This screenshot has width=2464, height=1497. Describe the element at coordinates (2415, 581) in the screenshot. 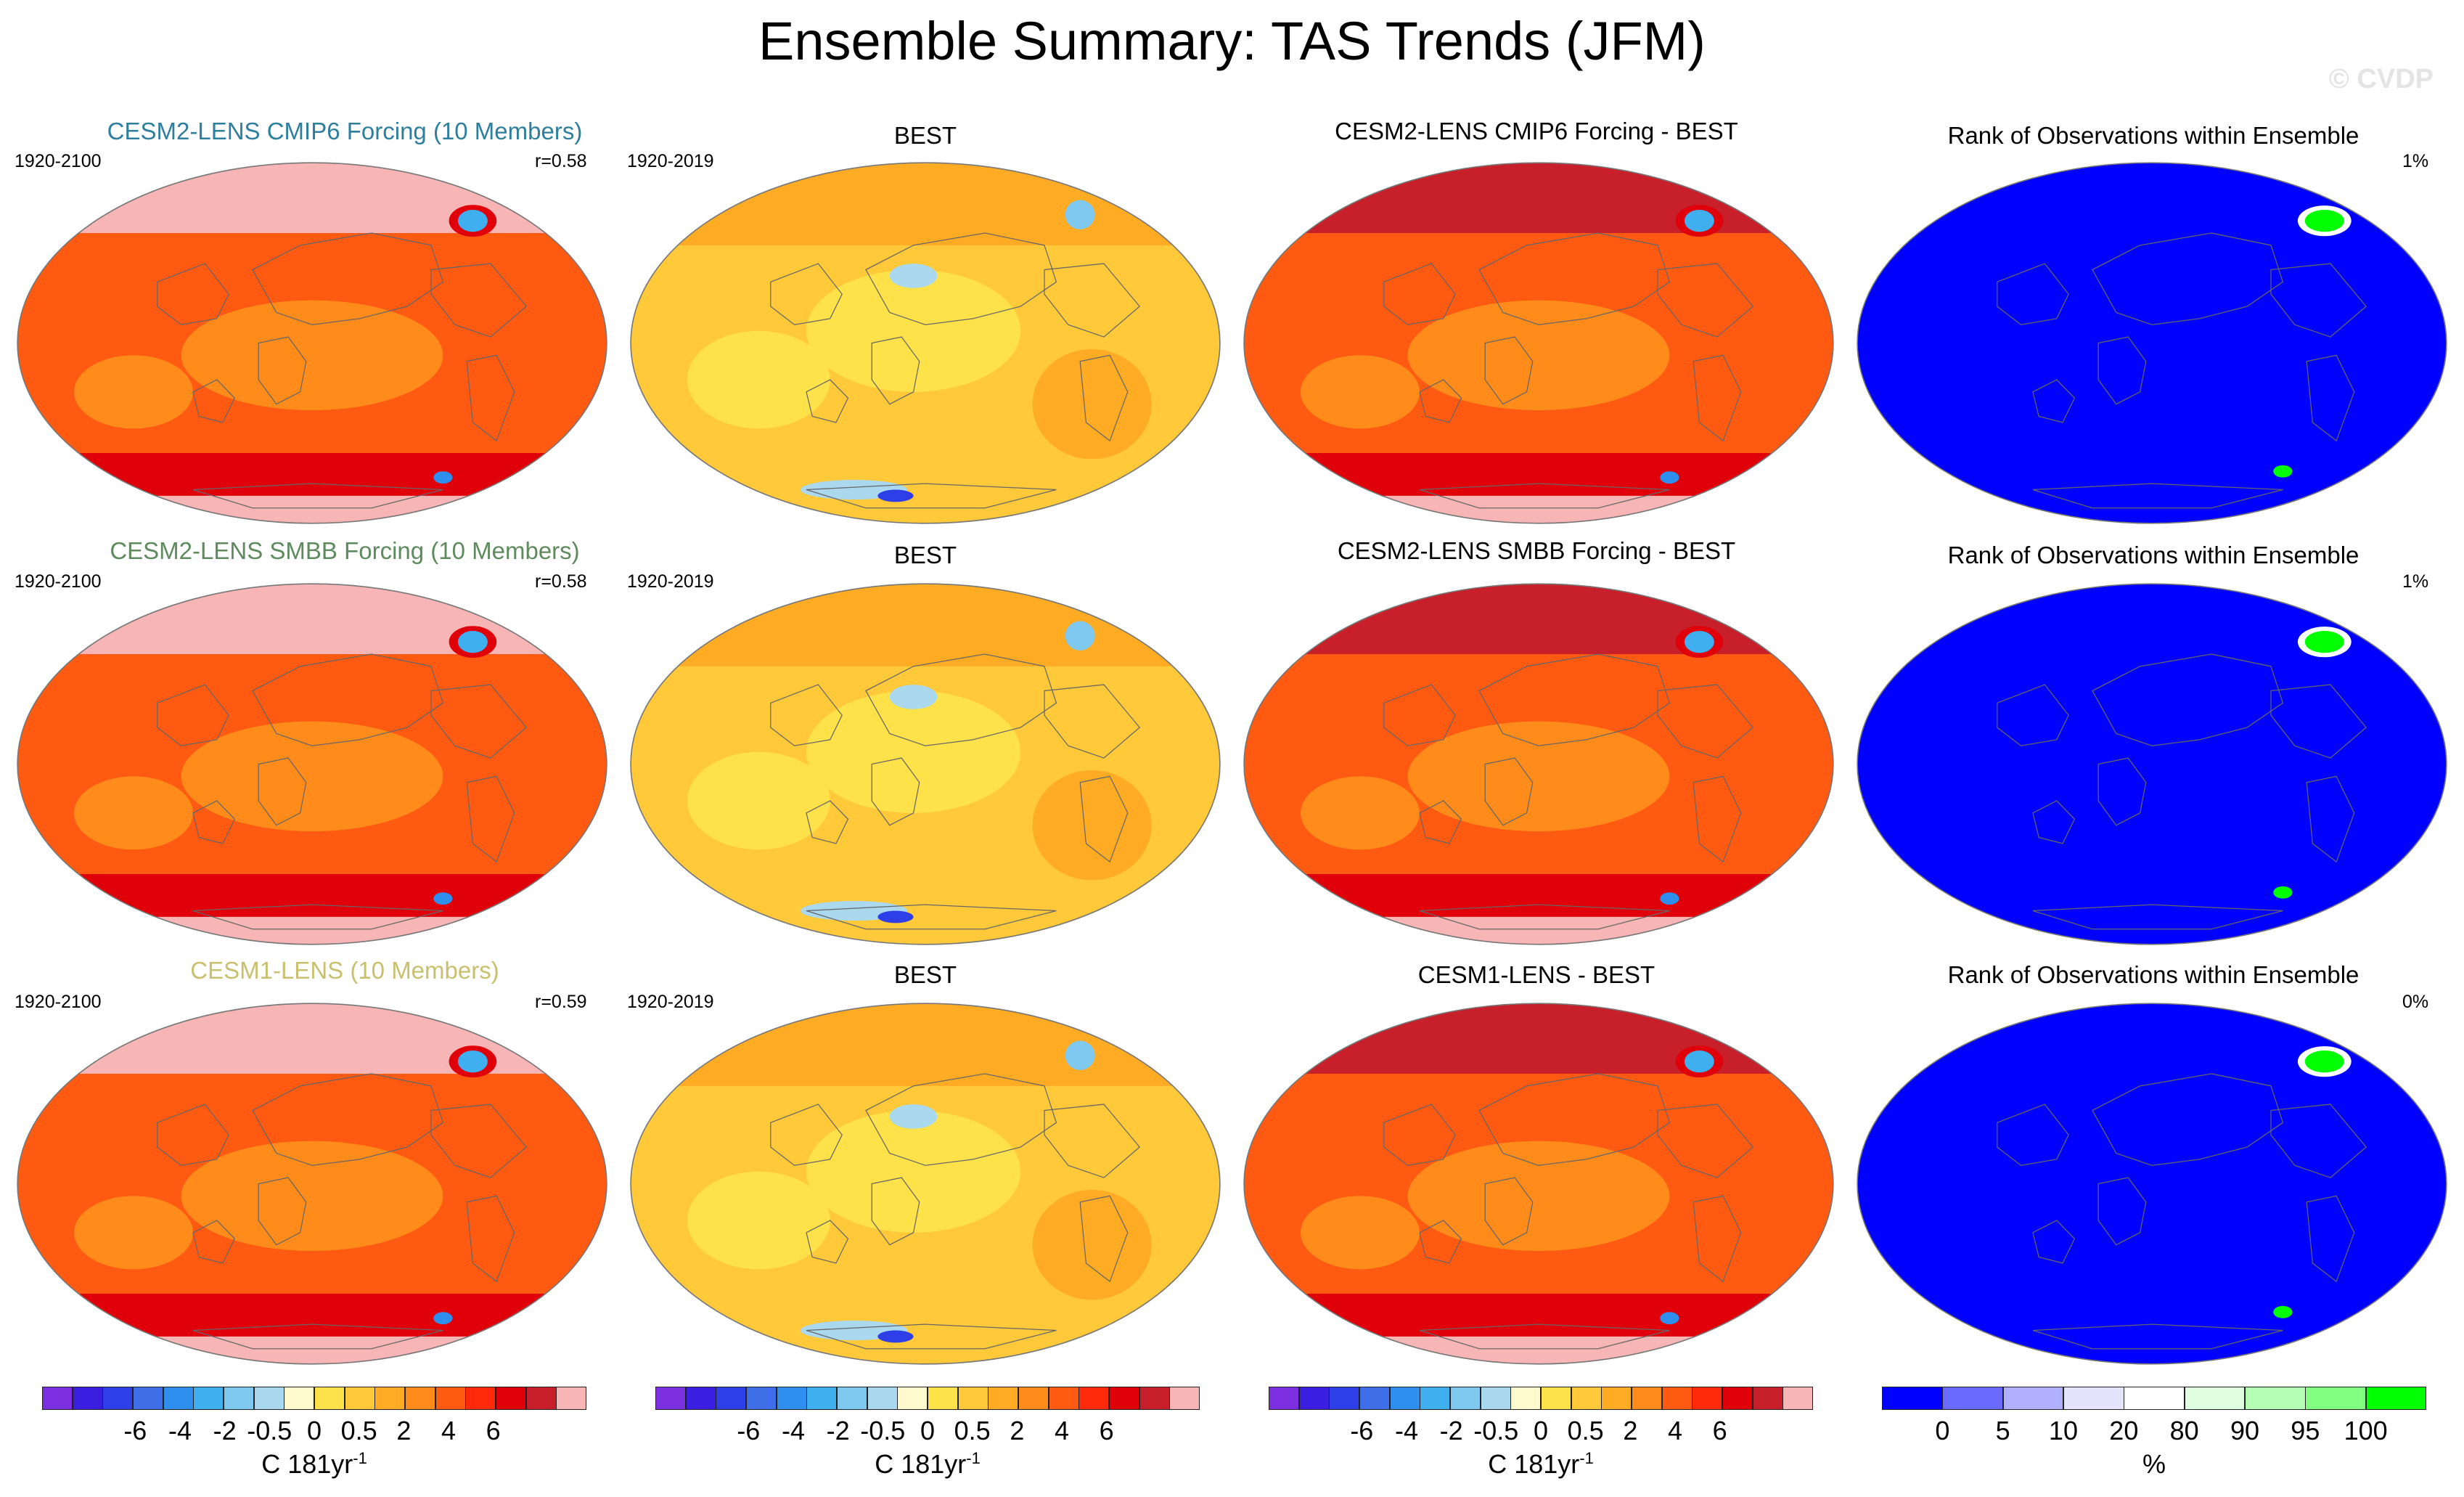

I see `rank-pct-row2: 1%` at that location.